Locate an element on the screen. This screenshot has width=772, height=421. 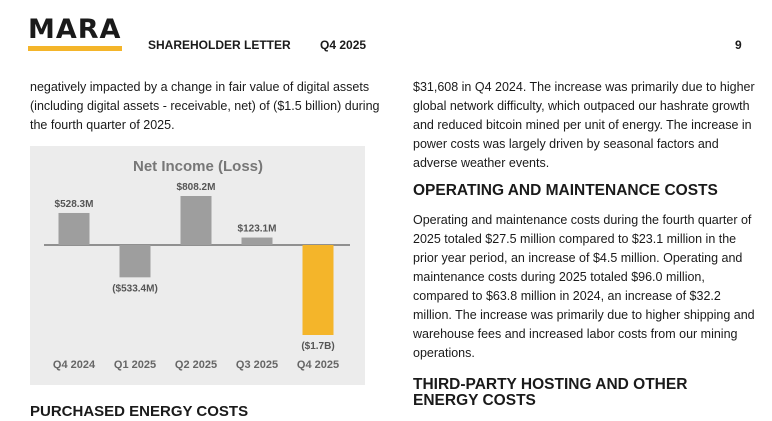
doc-title: SHAREHOLDER LETTER is located at coordinates (219, 45).